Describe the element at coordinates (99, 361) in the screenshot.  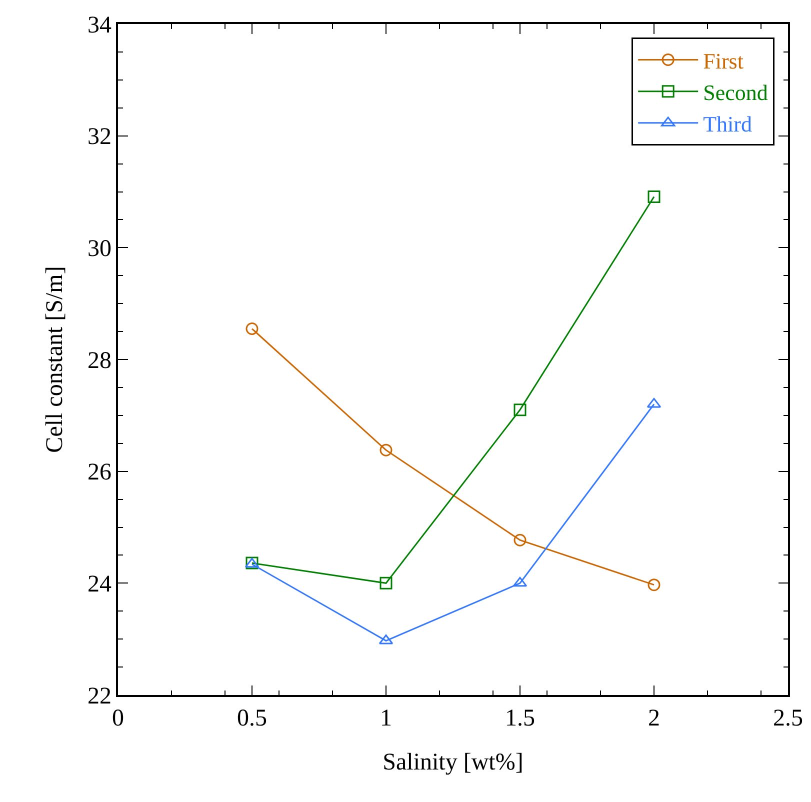
I see `y-tick-label: 28` at that location.